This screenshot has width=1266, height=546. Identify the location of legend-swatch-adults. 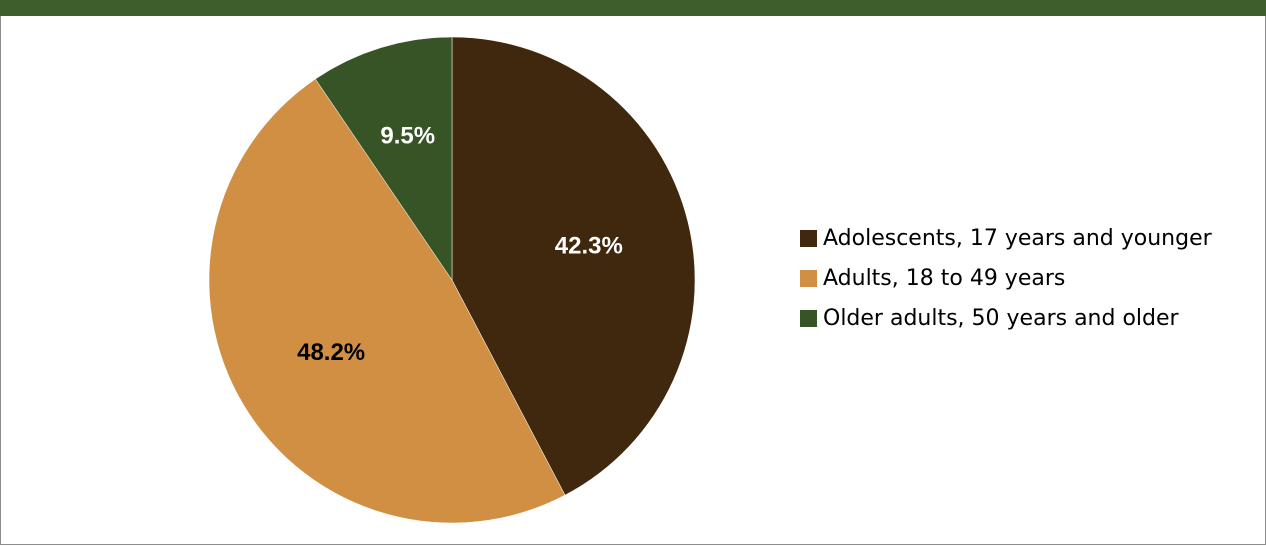
(808, 278).